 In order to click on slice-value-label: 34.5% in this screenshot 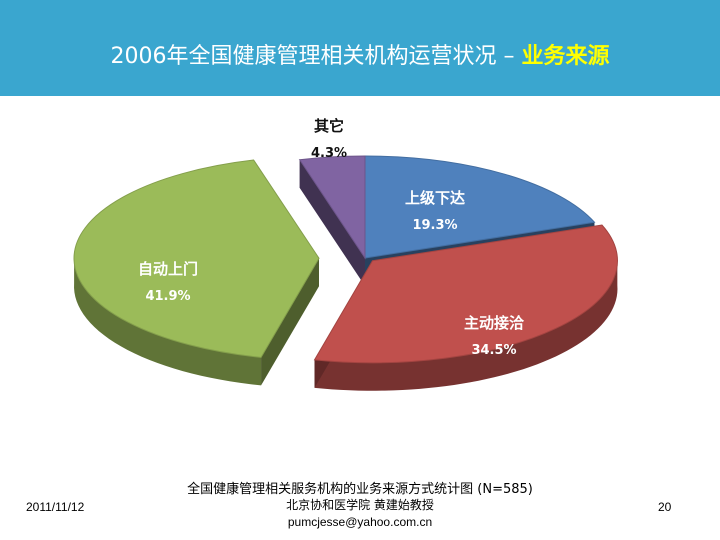, I will do `click(493, 350)`.